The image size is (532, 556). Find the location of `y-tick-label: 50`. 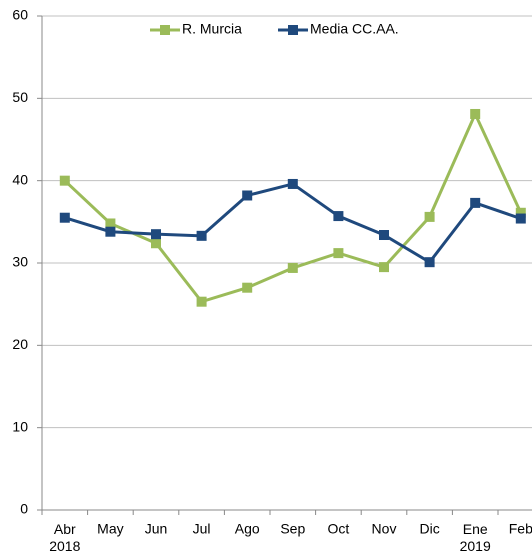

y-tick-label: 50 is located at coordinates (20, 97).